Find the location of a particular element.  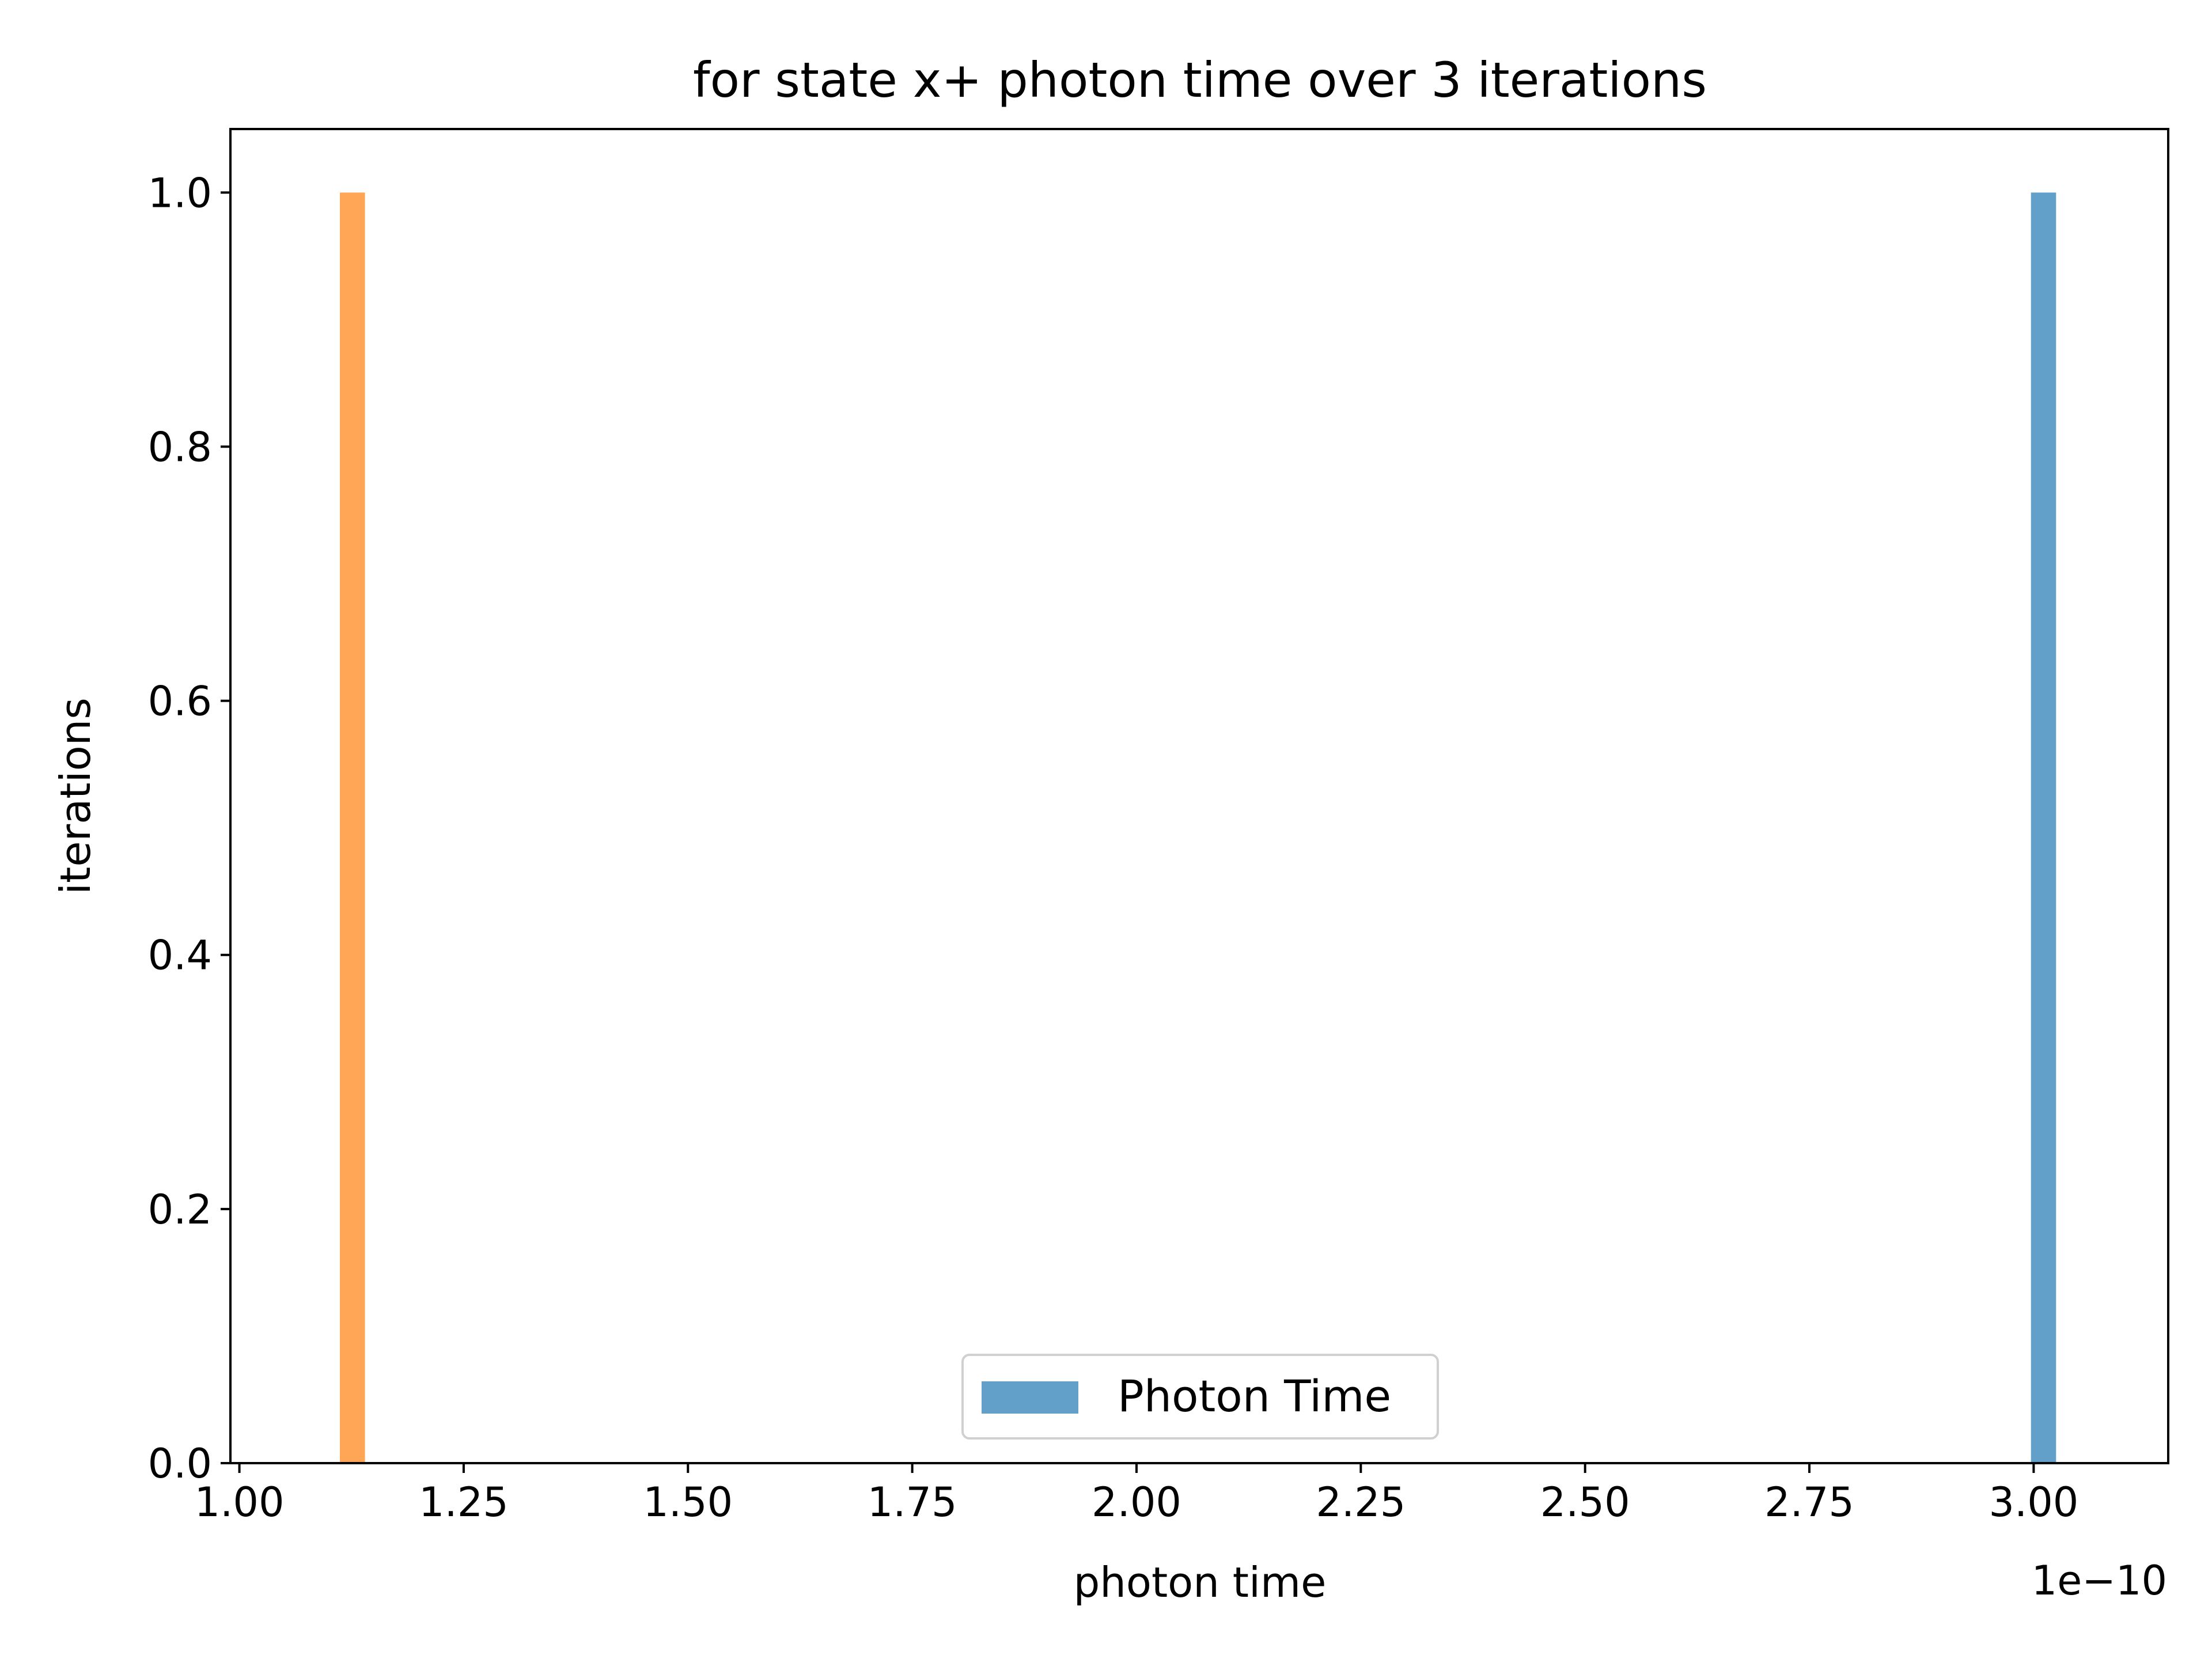

x-tick-label: 2.25 is located at coordinates (1361, 1502).